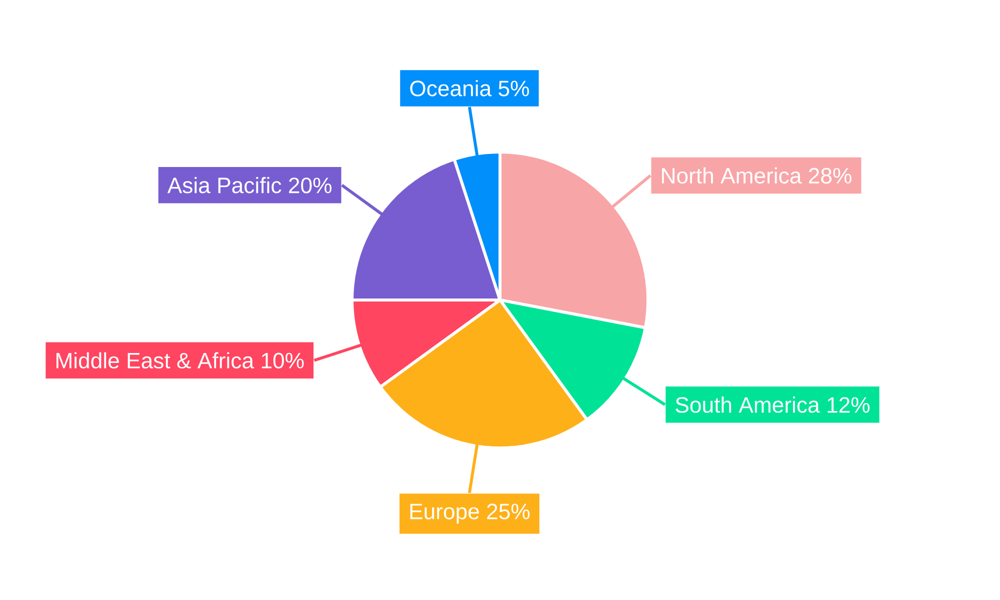  I want to click on slice-label: Middle East & Africa, so click(155, 360).